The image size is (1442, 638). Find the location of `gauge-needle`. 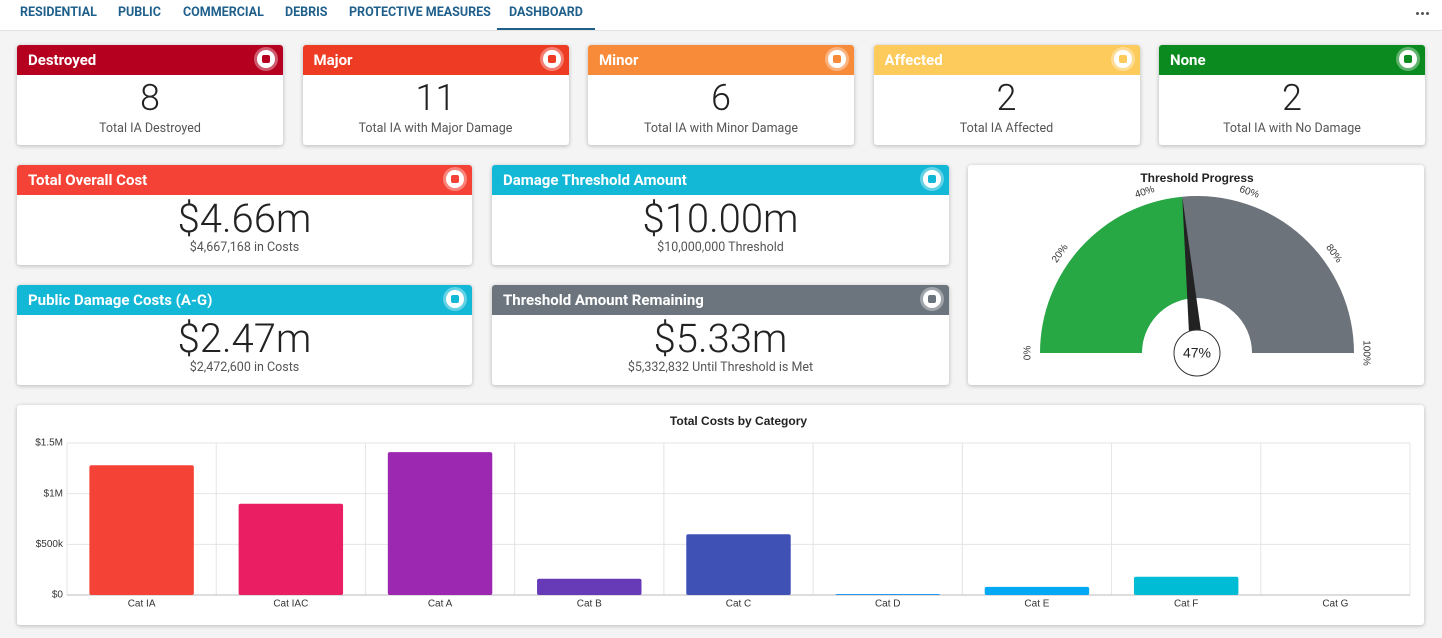

gauge-needle is located at coordinates (1193, 275).